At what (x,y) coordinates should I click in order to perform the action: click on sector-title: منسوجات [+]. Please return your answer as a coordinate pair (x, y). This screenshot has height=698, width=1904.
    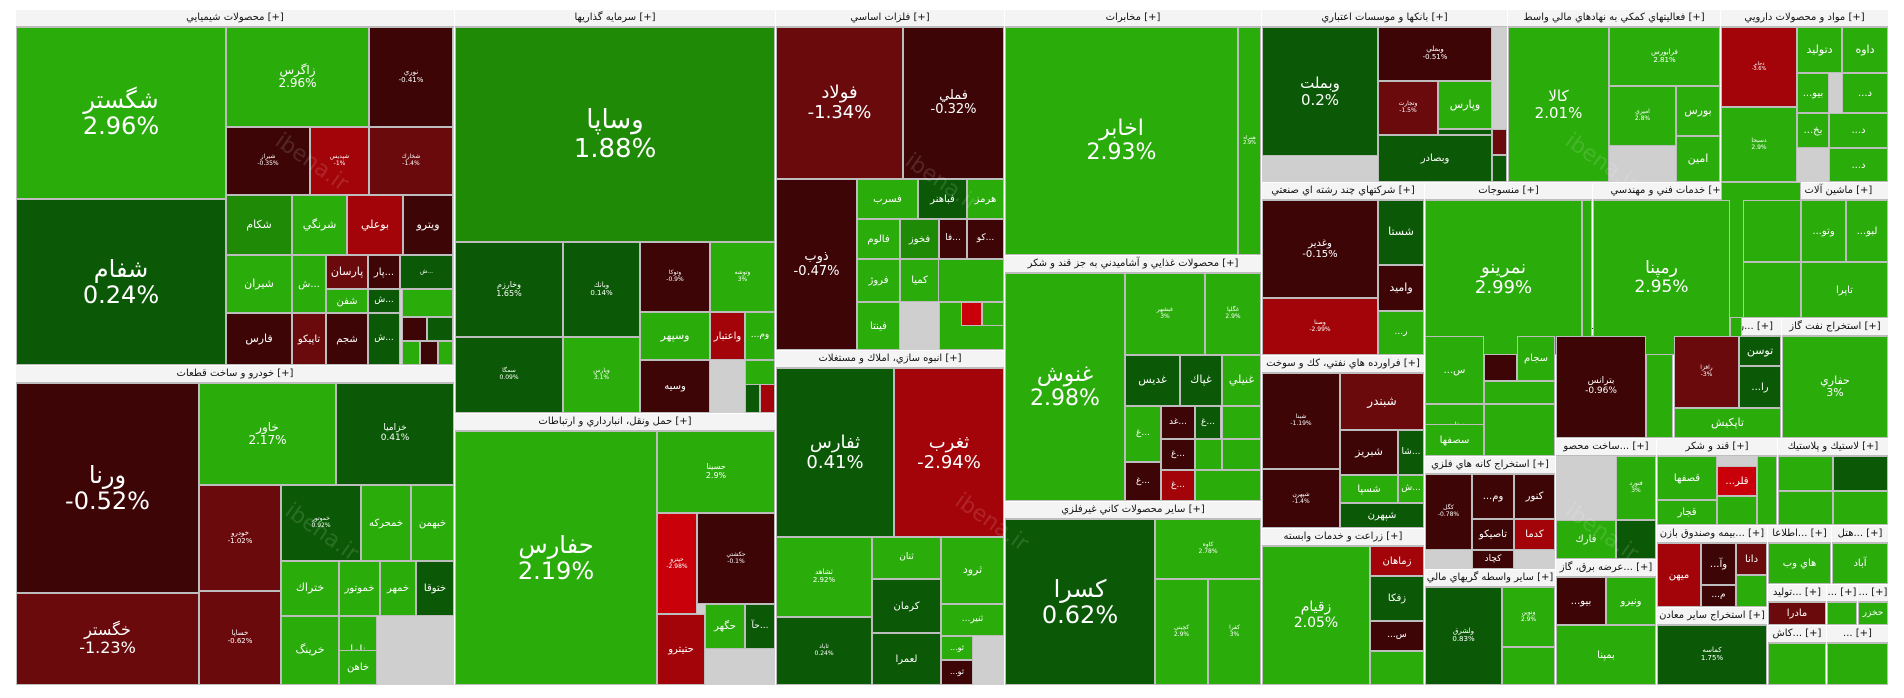
    Looking at the image, I should click on (1508, 191).